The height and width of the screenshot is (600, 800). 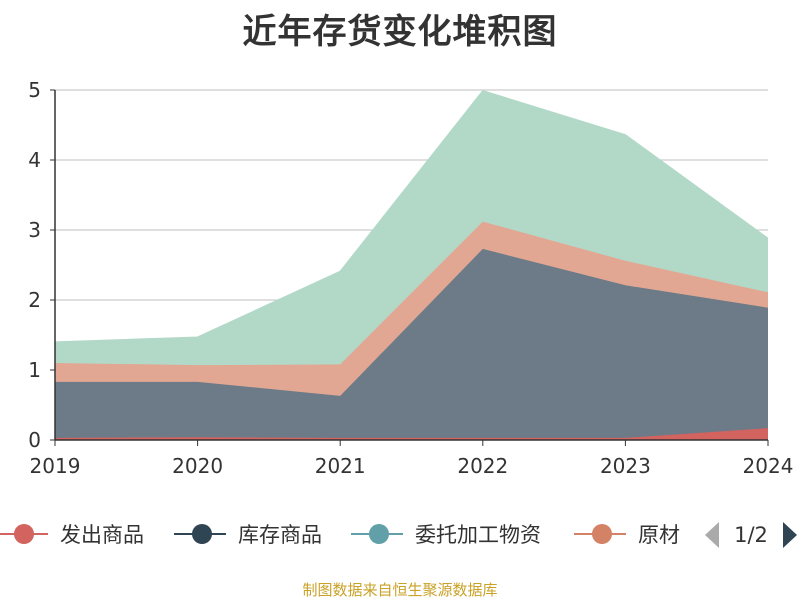 What do you see at coordinates (34, 370) in the screenshot?
I see `y-tick-label: 1` at bounding box center [34, 370].